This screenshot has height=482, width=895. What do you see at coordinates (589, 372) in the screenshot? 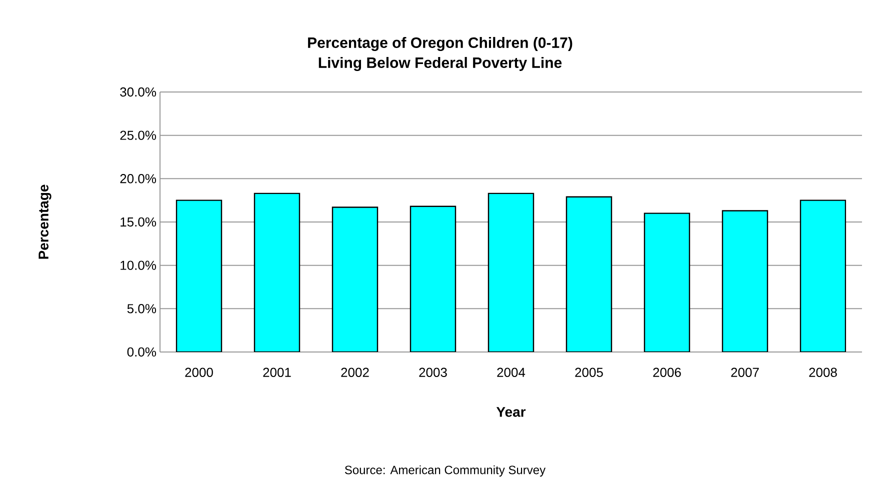
I see `x-tick-label: 2005` at bounding box center [589, 372].